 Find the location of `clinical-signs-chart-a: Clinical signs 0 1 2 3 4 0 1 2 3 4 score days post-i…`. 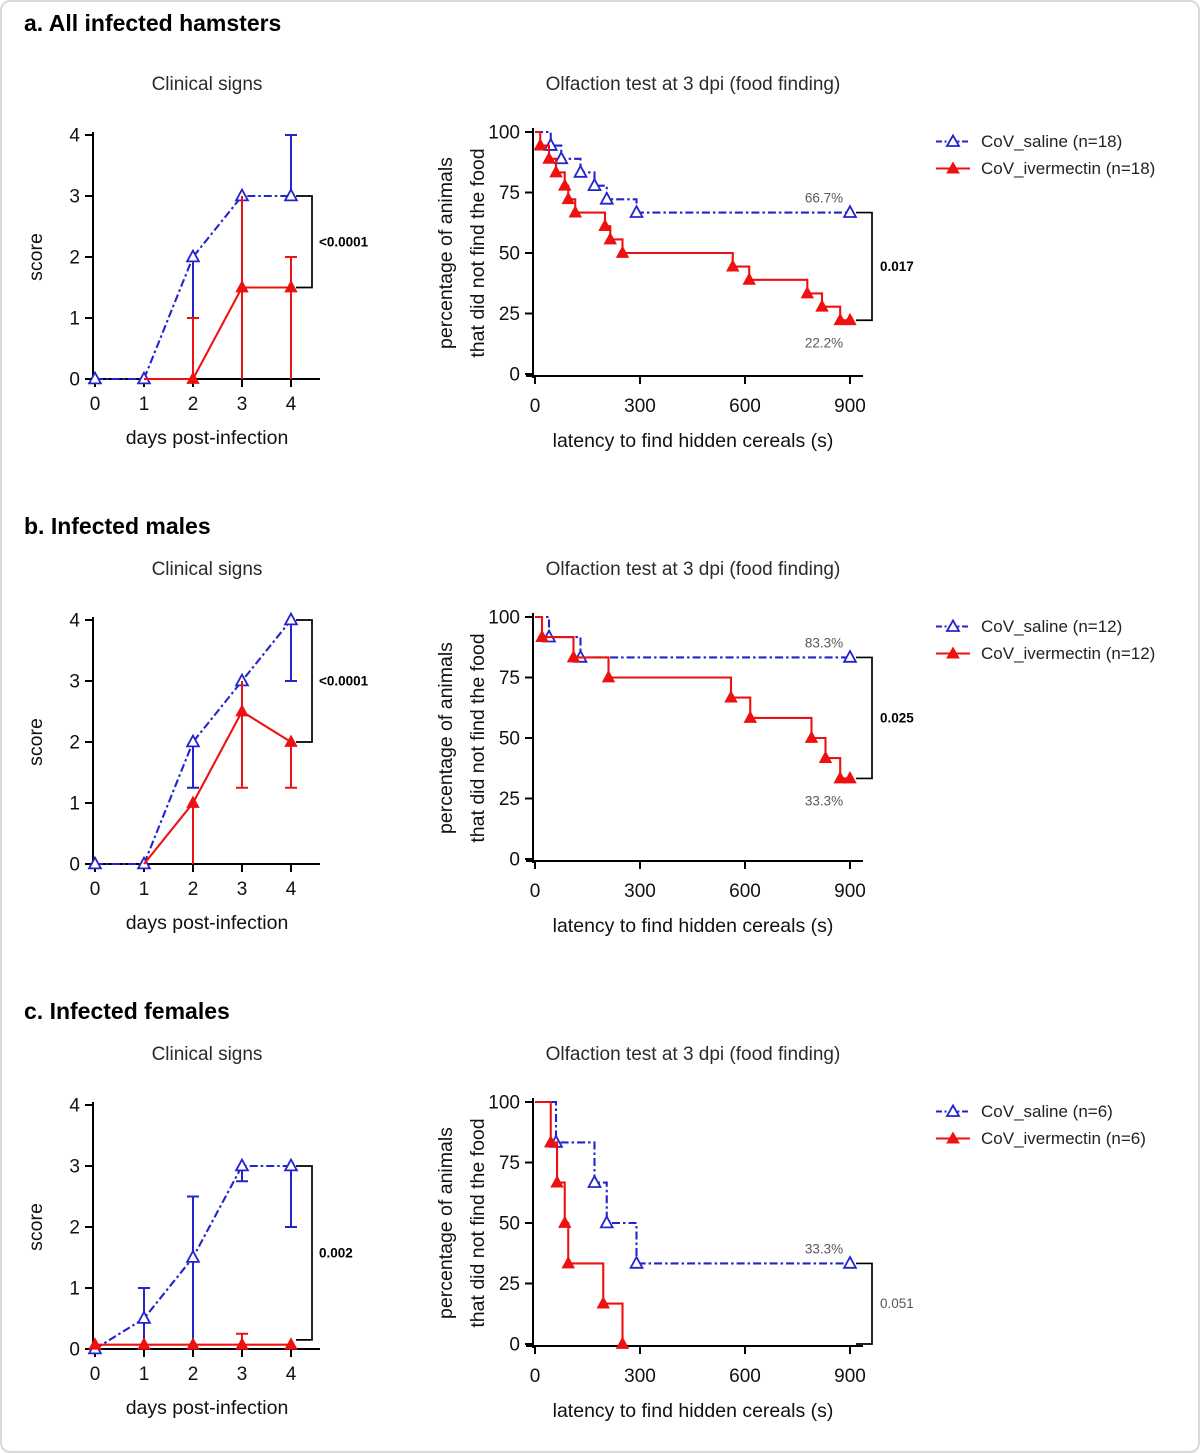

clinical-signs-chart-a: Clinical signs 0 1 2 3 4 0 1 2 3 4 score days post-i… is located at coordinates (197, 261).